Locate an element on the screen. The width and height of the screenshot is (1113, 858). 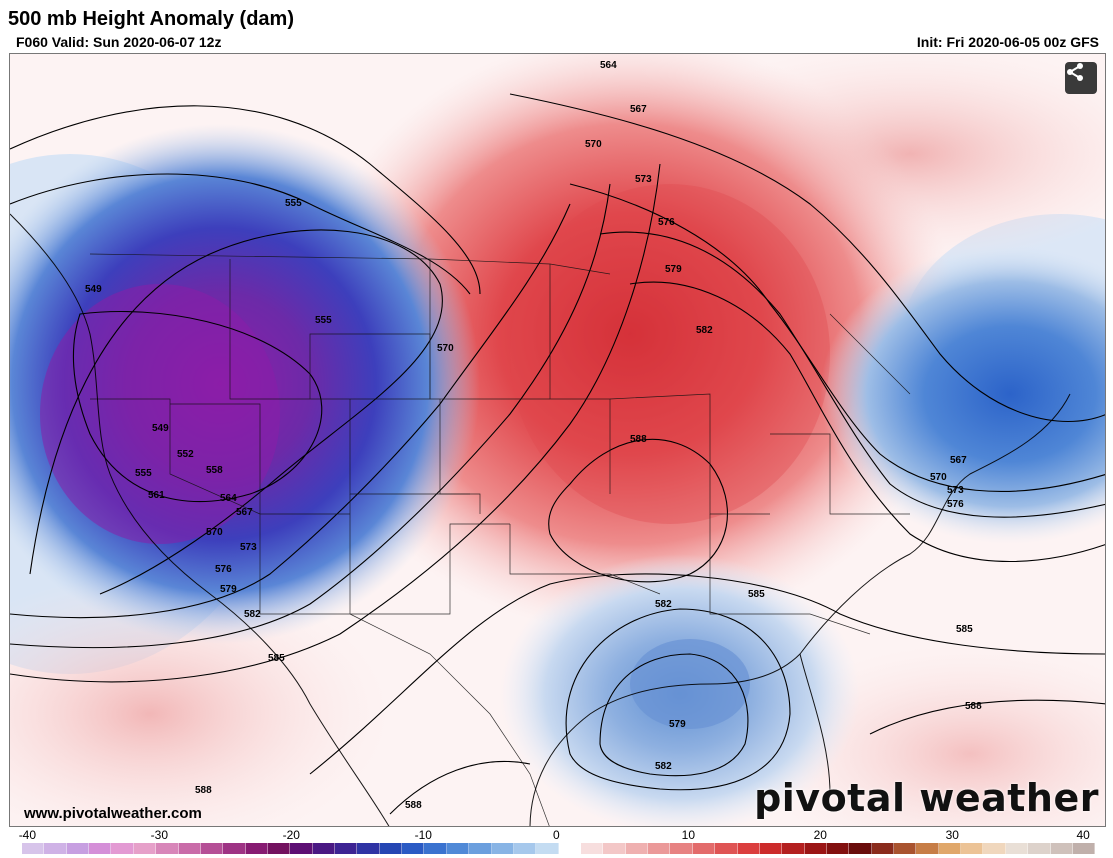
valid-time: F060 Valid: Sun 2020-06-07 12z is located at coordinates (119, 42).